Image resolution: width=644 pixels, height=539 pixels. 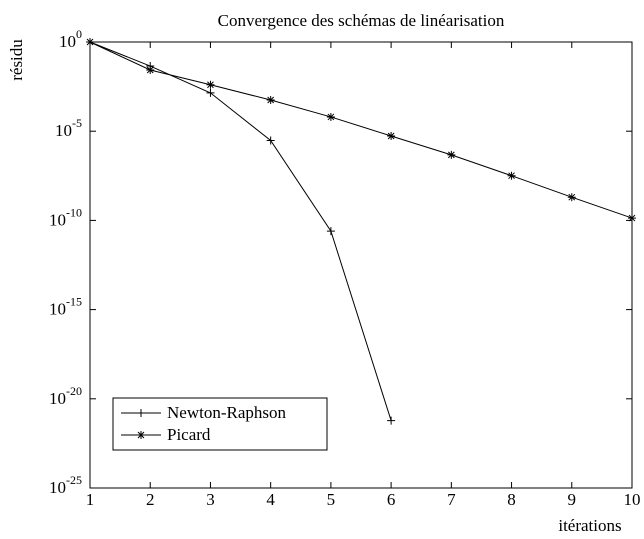 What do you see at coordinates (391, 499) in the screenshot?
I see `x-tick-label: 6` at bounding box center [391, 499].